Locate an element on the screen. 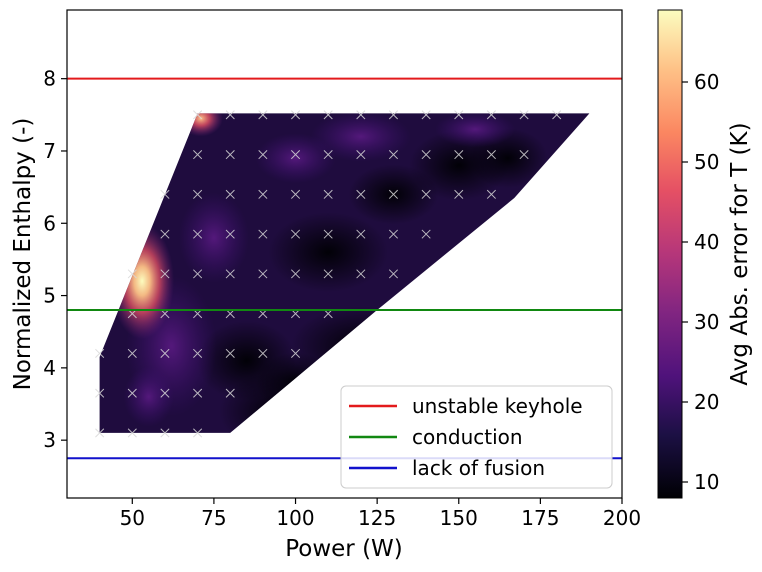  legend-label: conduction is located at coordinates (467, 437).